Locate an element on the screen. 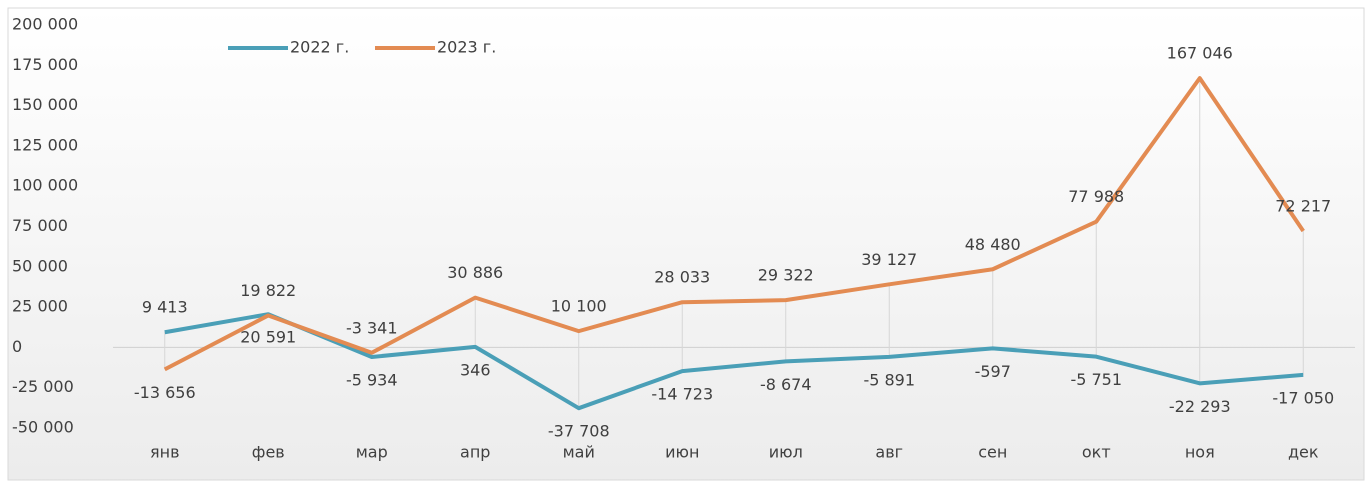  y-tick-label: 0 is located at coordinates (17, 346).